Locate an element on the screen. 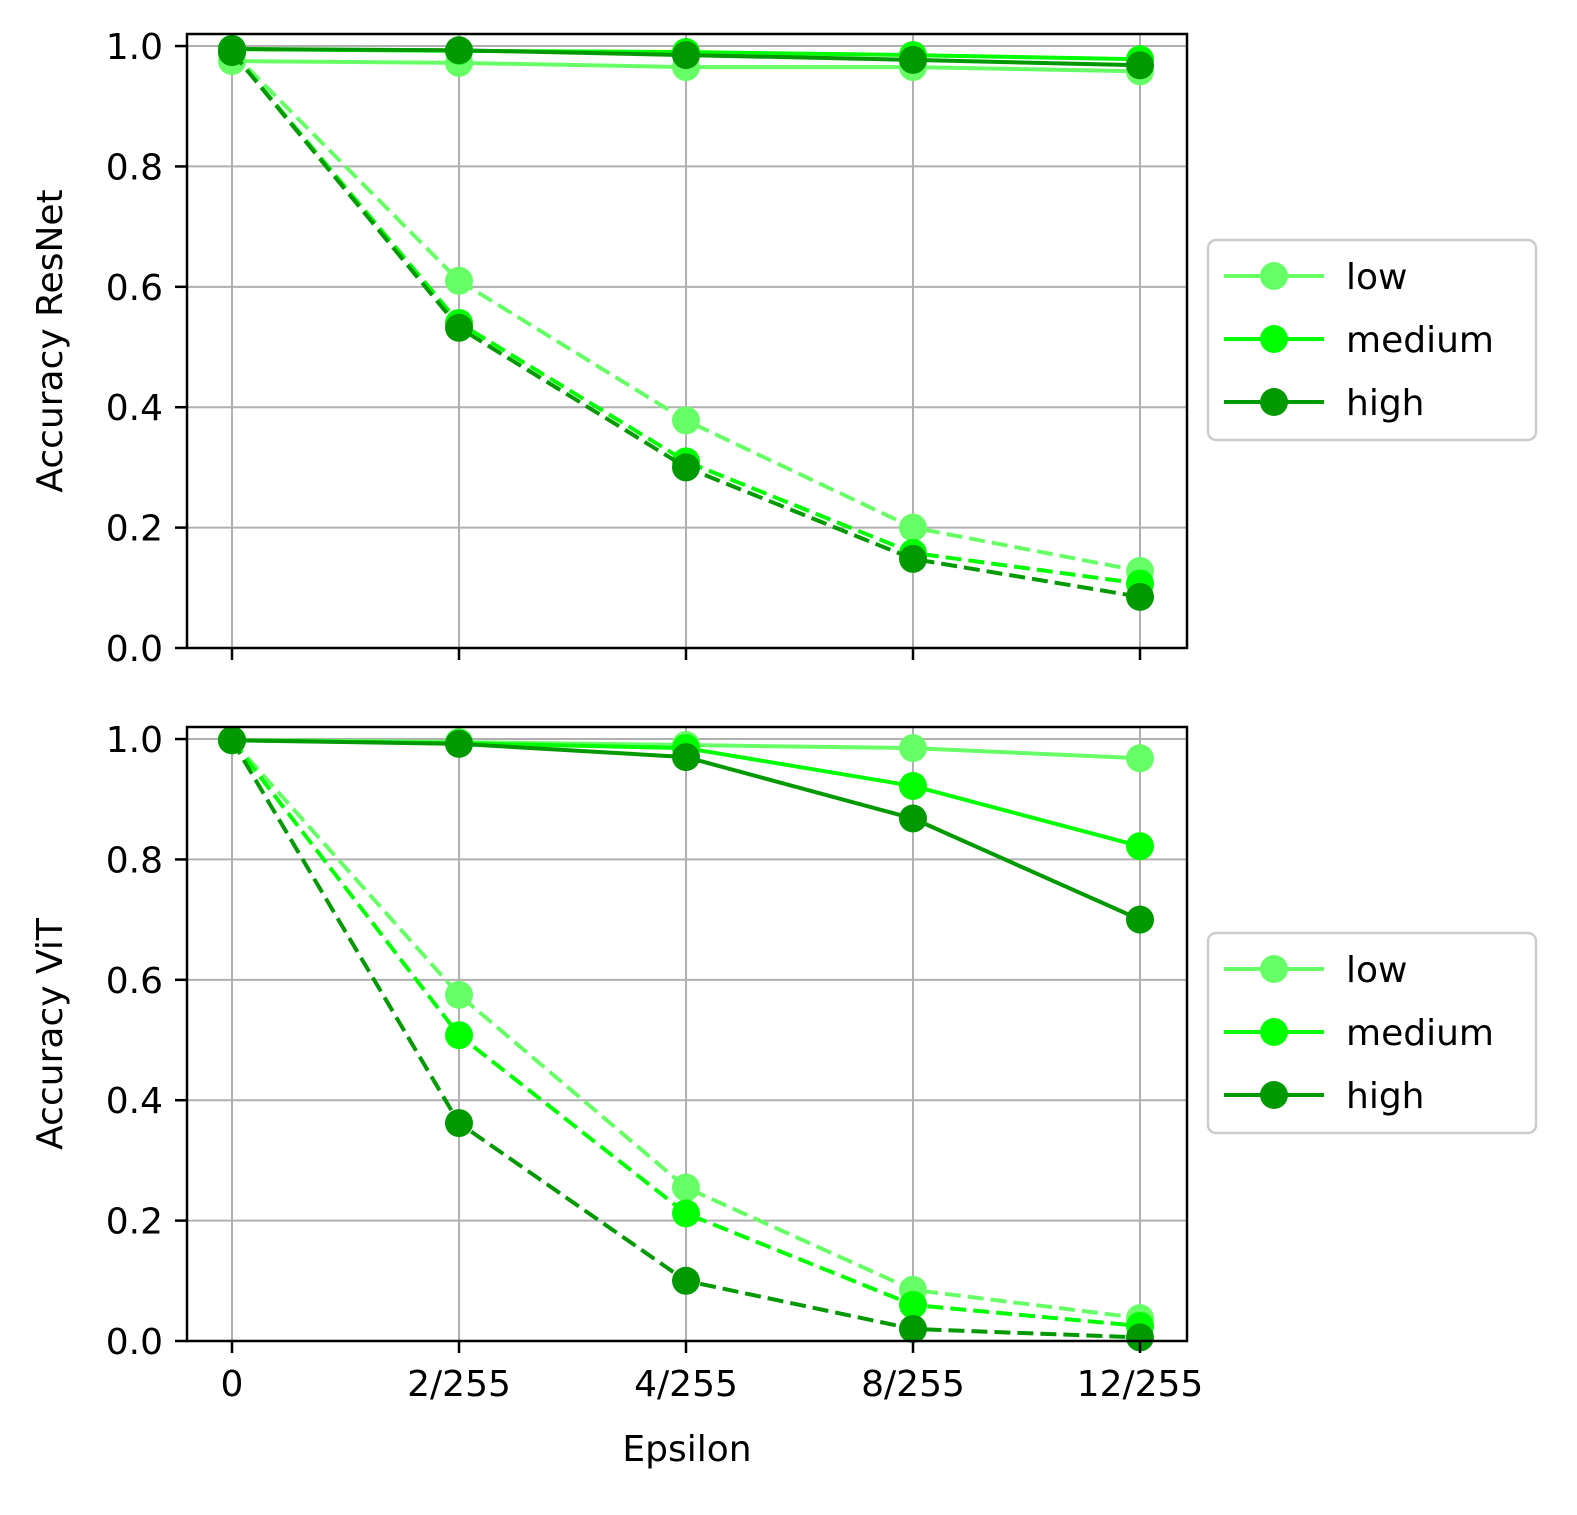  x-tick-label: 8/255 is located at coordinates (913, 1384).